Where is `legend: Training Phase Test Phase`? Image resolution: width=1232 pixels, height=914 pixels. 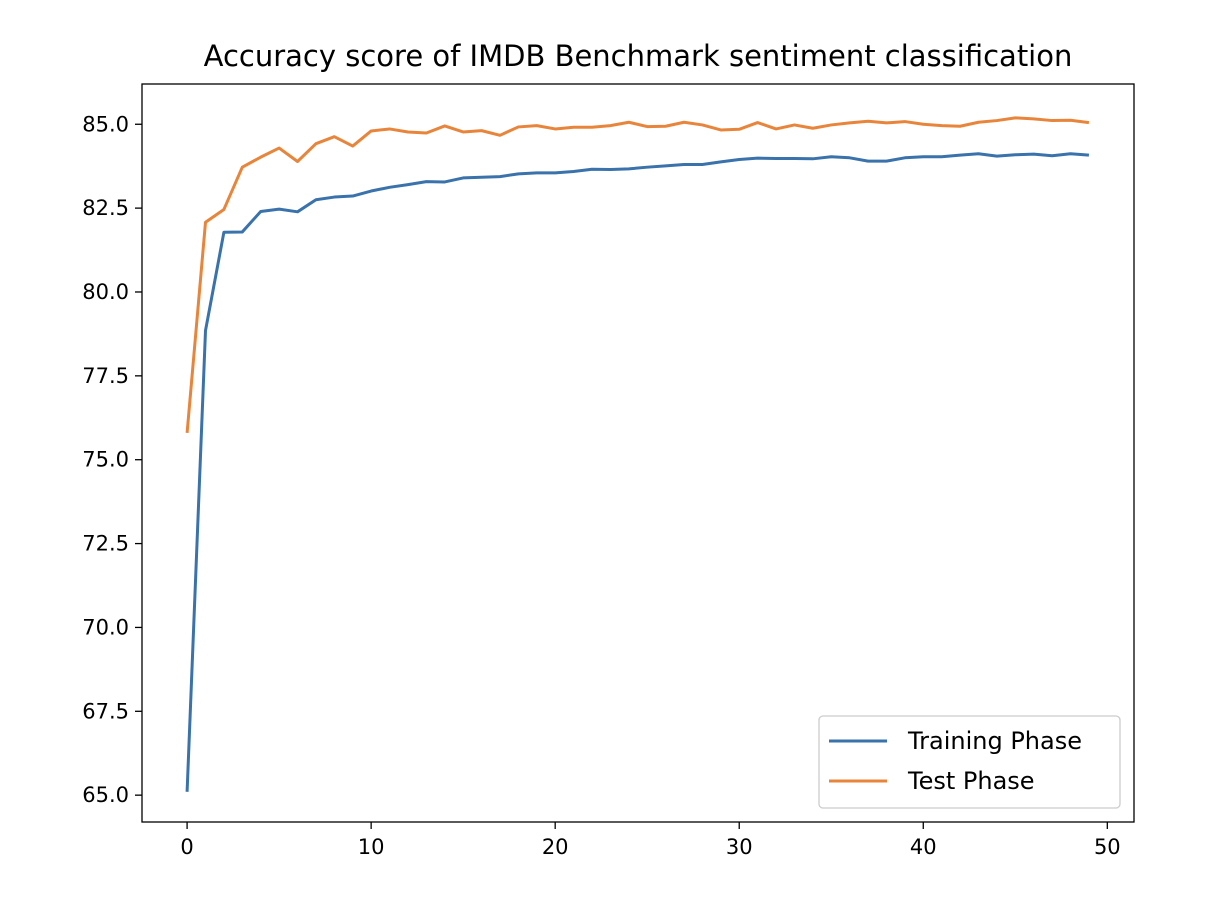
legend: Training Phase Test Phase is located at coordinates (969, 762).